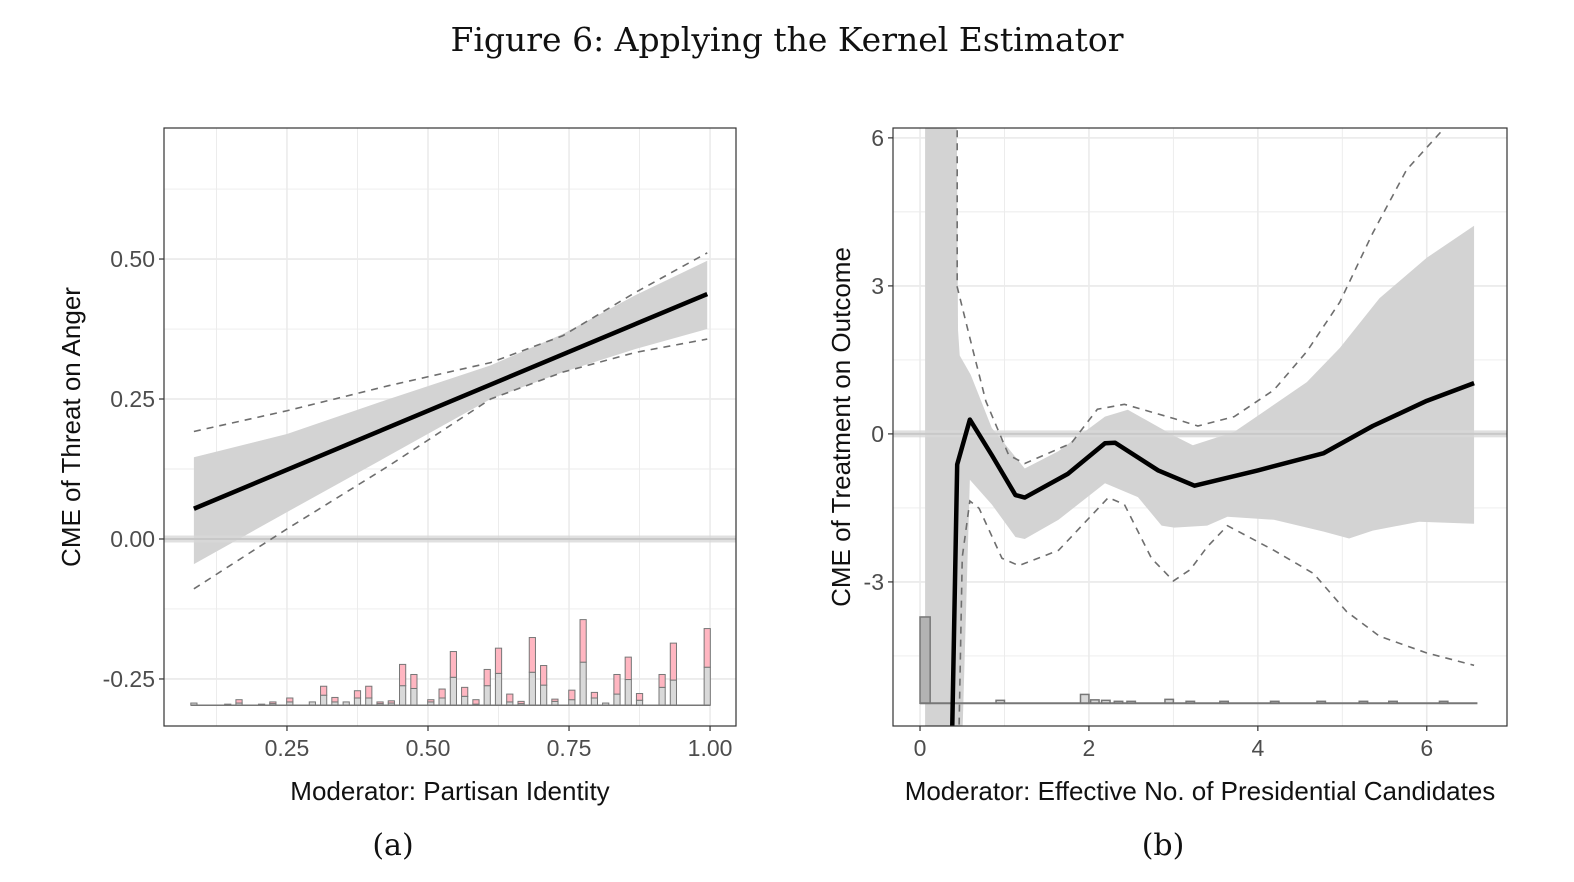 This screenshot has height=882, width=1574. What do you see at coordinates (449, 791) in the screenshot?
I see `x-axis-label: Moderator: Partisan Identity` at bounding box center [449, 791].